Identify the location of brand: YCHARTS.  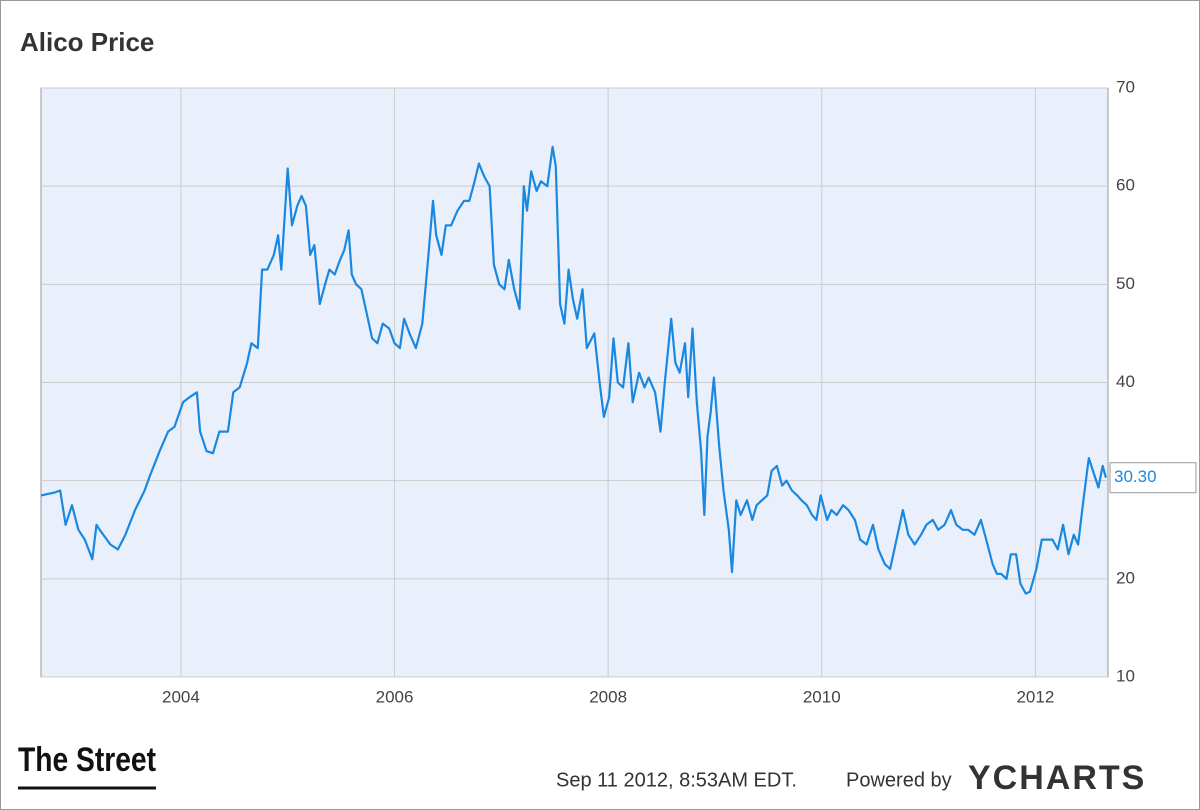
(1057, 778).